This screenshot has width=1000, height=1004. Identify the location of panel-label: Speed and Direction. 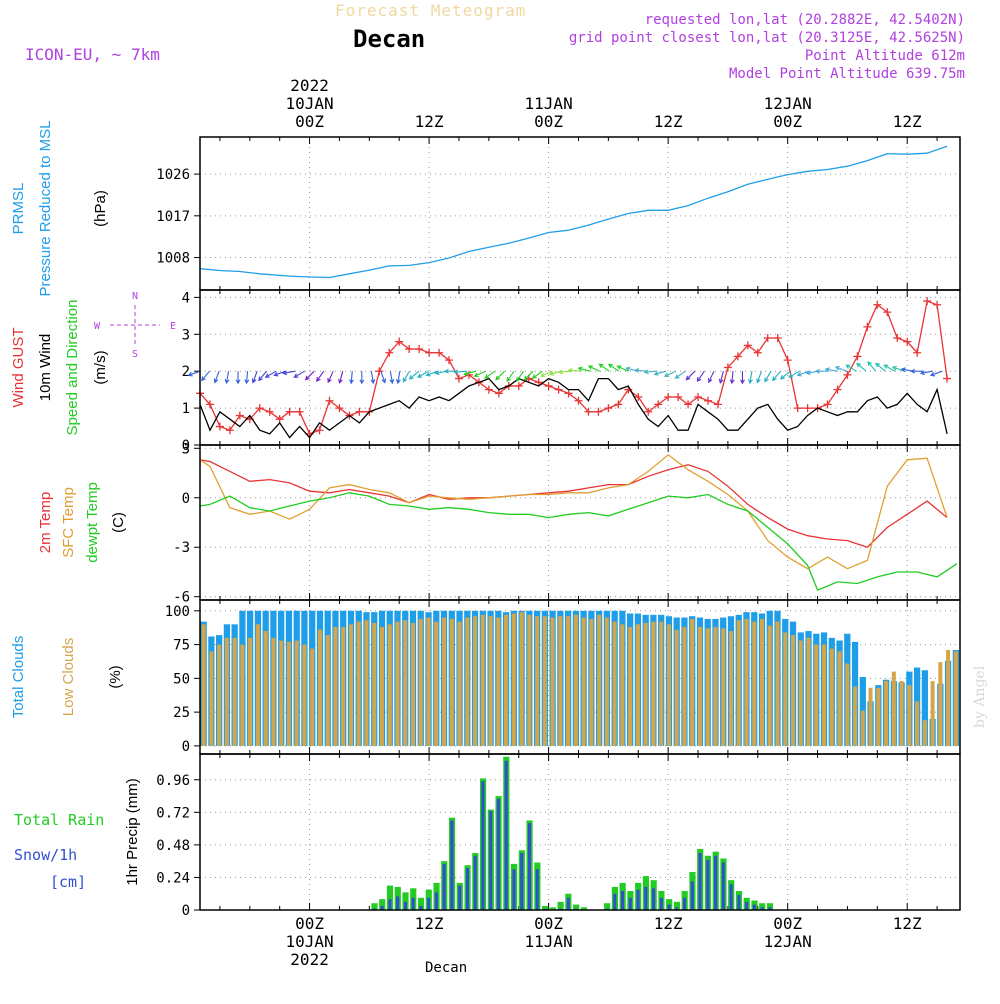
(72, 368).